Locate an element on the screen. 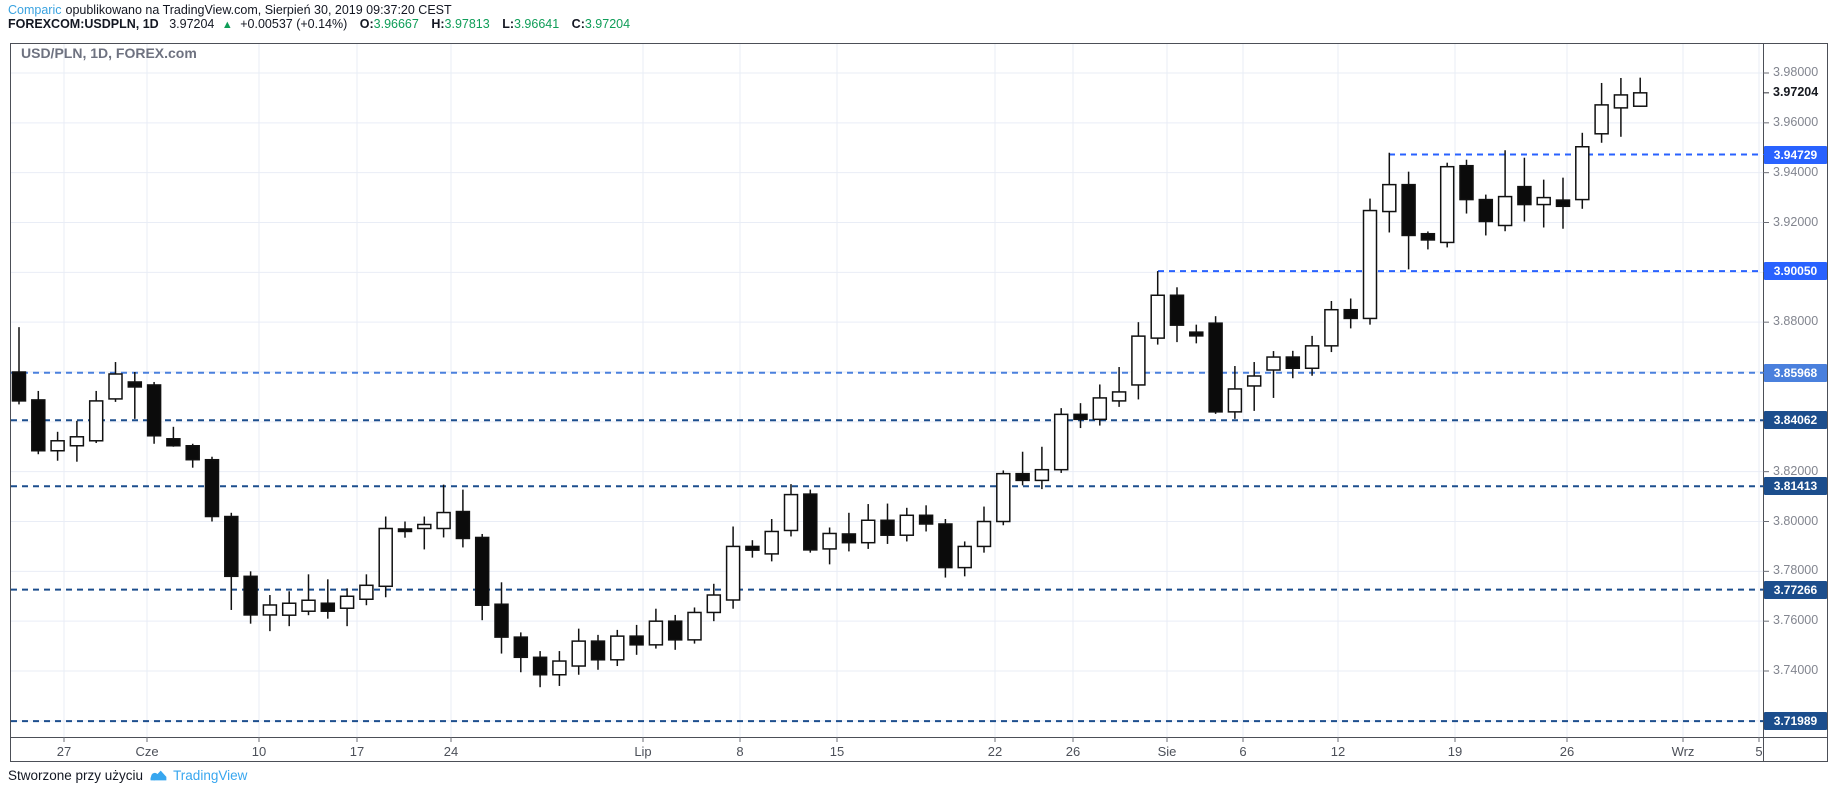 This screenshot has width=1828, height=803. date-label: 27 is located at coordinates (64, 751).